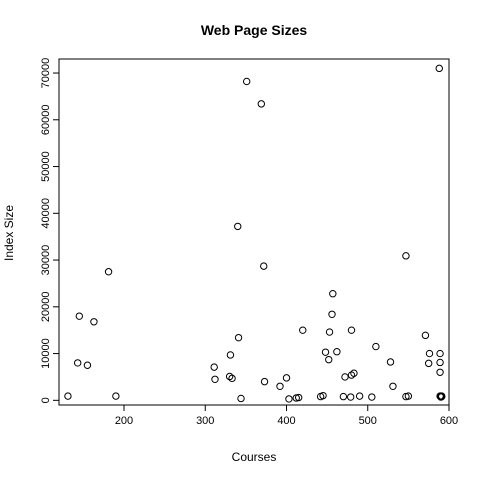 The image size is (480, 485). Describe the element at coordinates (46, 119) in the screenshot. I see `y-tick-label: 60000` at that location.